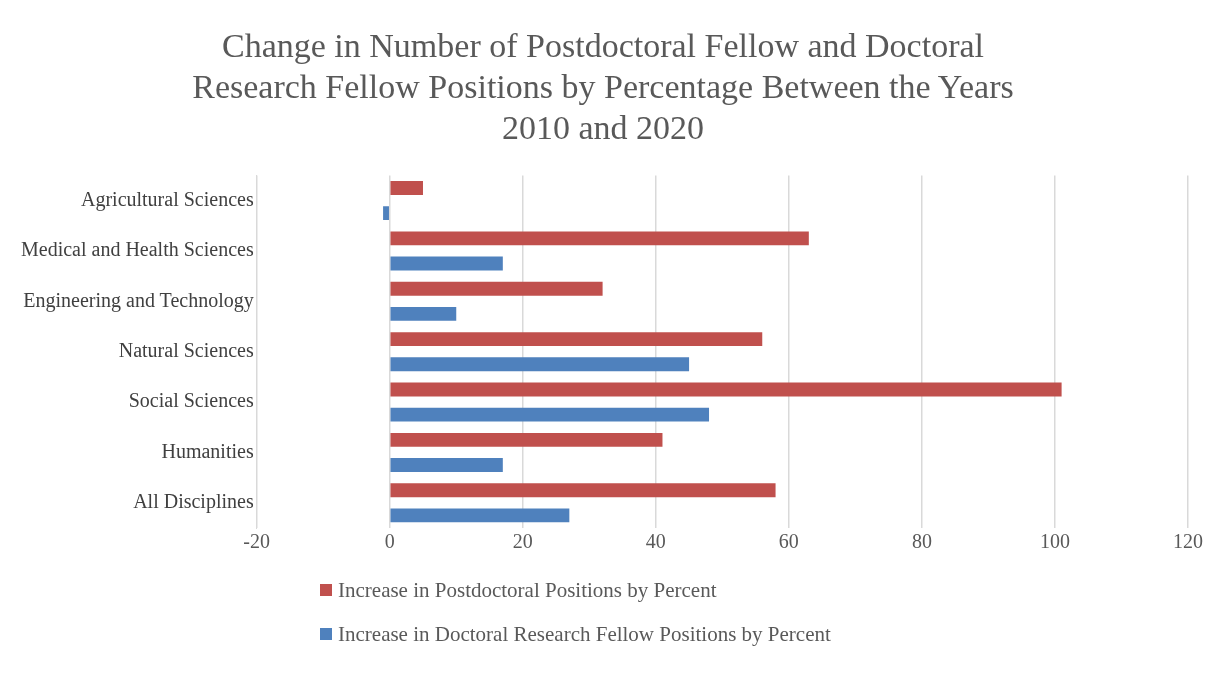 The width and height of the screenshot is (1226, 673). What do you see at coordinates (527, 590) in the screenshot?
I see `legend-label: Increase in Postdoctoral Positions by Percent` at bounding box center [527, 590].